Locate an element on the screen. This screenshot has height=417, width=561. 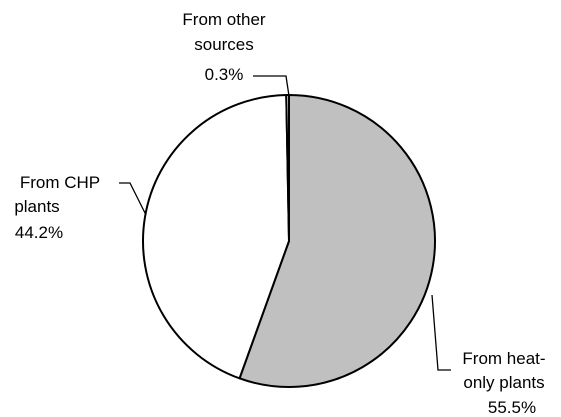
label-heat-line2: only plants is located at coordinates (503, 382).